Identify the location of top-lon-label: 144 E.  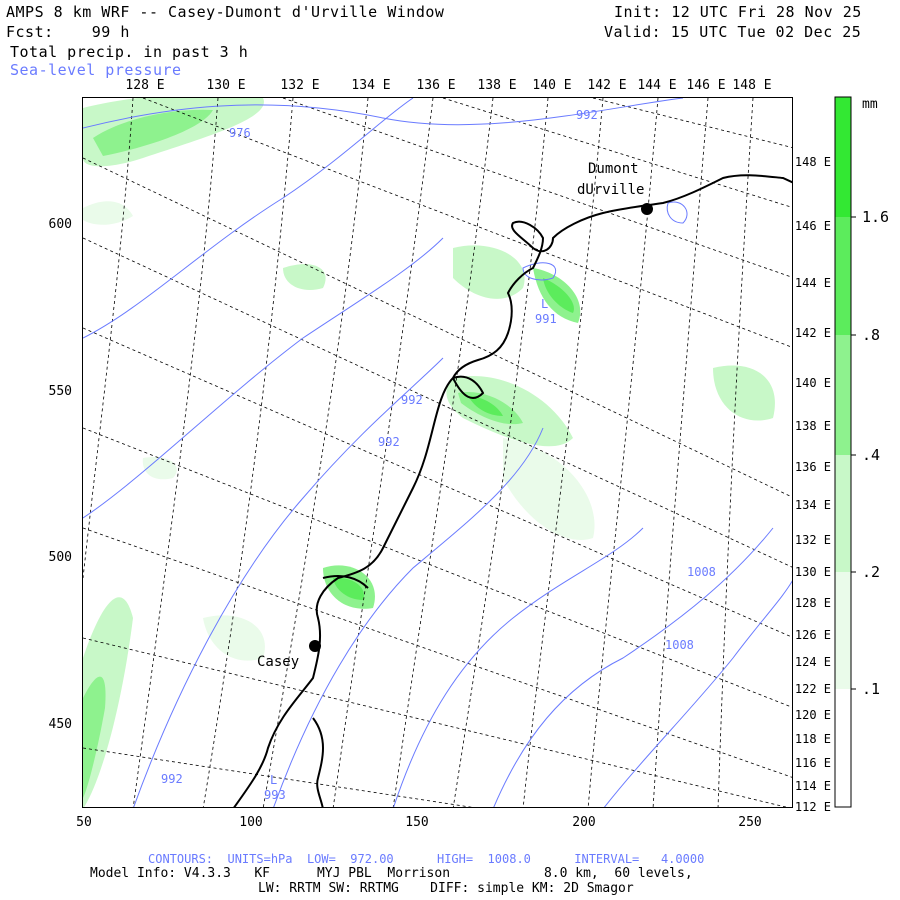
(656, 85).